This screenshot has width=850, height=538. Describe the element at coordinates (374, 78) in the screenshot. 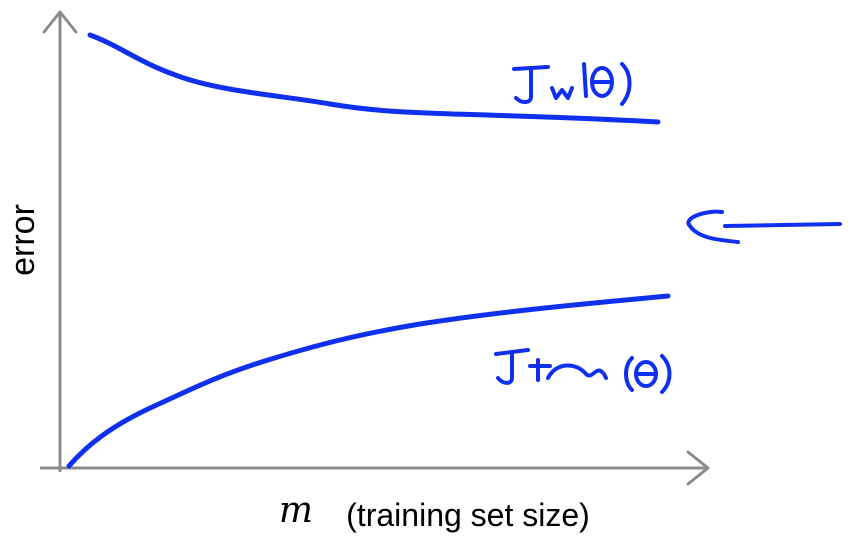

I see `series-jcv-curve` at that location.